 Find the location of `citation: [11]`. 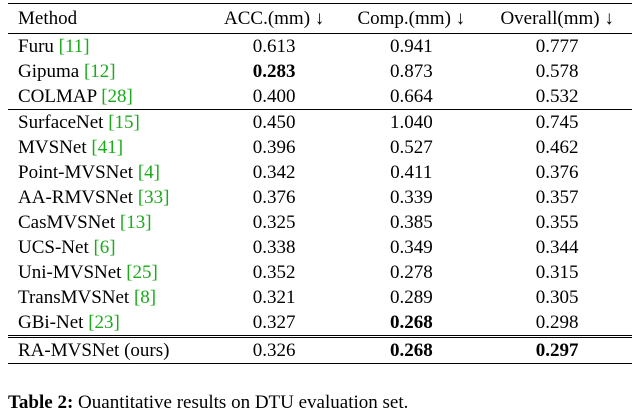

citation: [11] is located at coordinates (74, 46).